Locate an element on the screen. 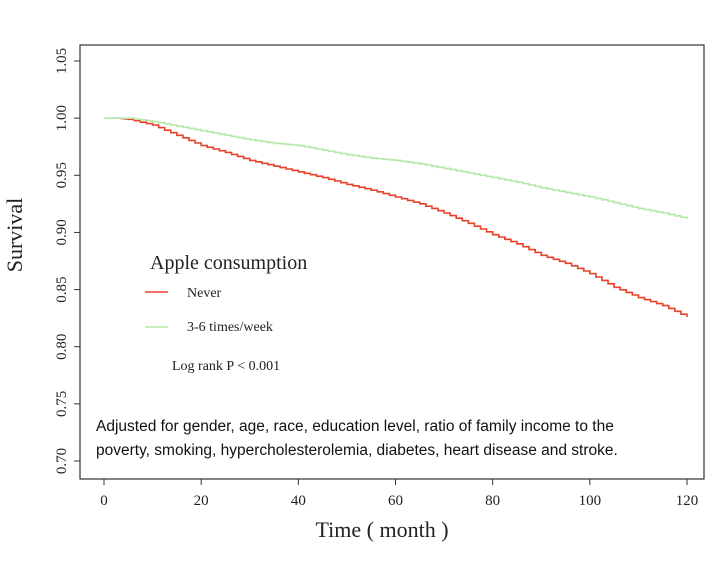 The width and height of the screenshot is (715, 570). x-tick-label: 120 is located at coordinates (687, 501).